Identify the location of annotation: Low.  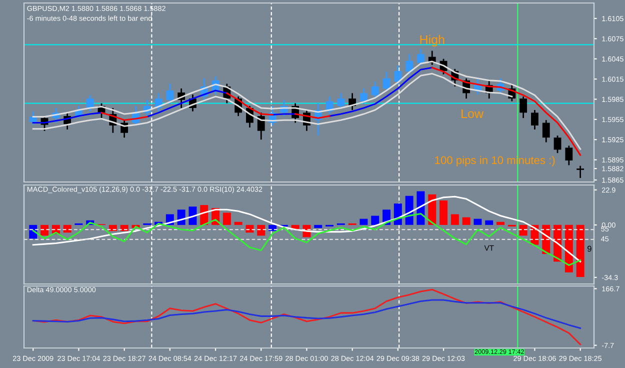
(473, 113).